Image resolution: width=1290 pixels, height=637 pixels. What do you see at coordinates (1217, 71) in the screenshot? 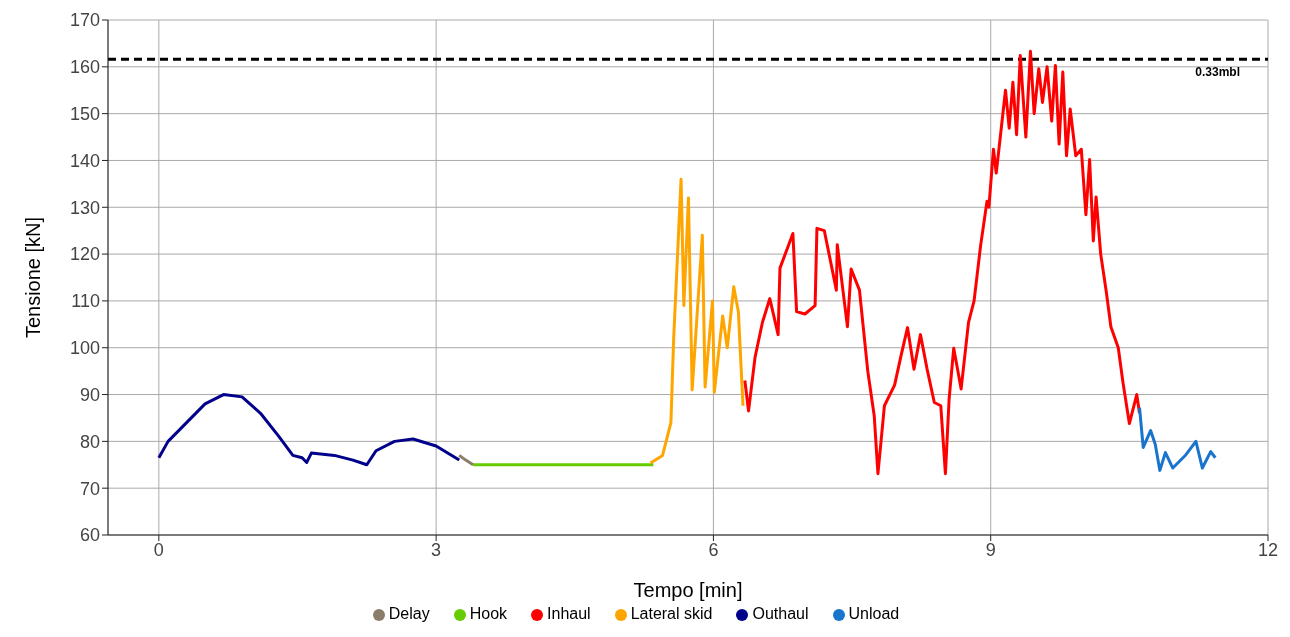
I see `ref-line-label: 0.33mbl` at bounding box center [1217, 71].